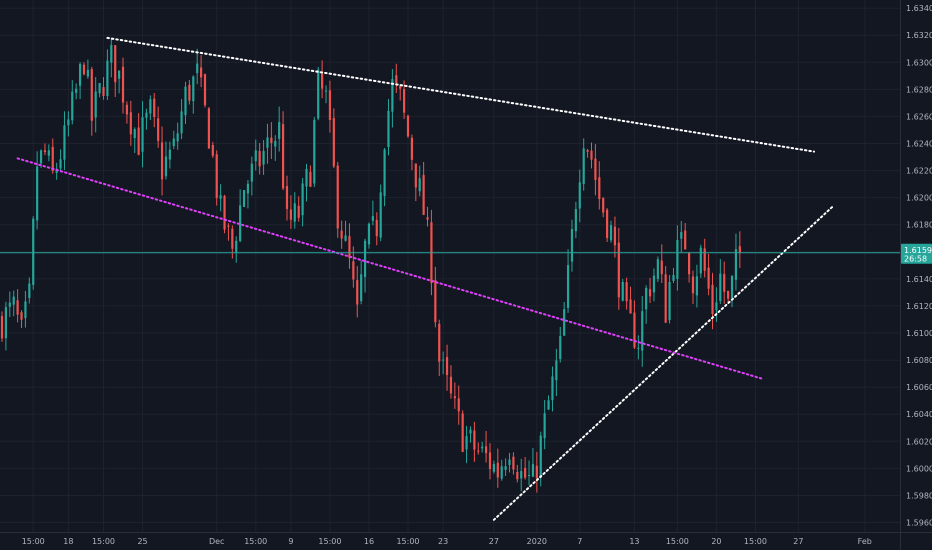 This screenshot has height=550, width=932. Describe the element at coordinates (216, 541) in the screenshot. I see `time-tick-label: Dec` at that location.